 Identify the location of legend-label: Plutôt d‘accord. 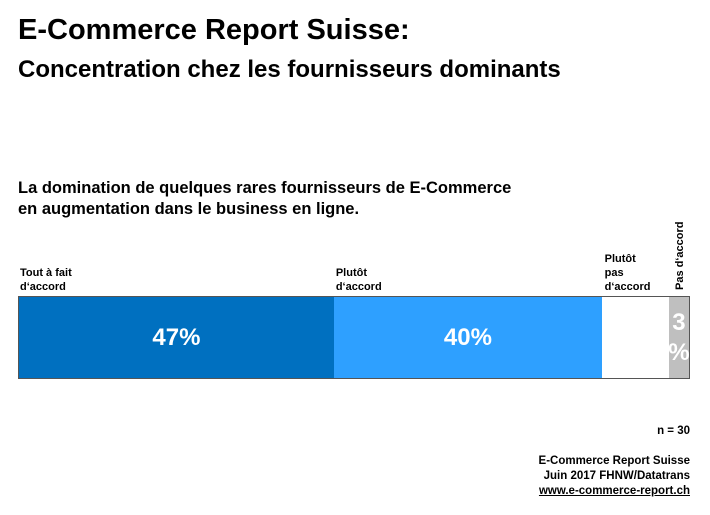
(359, 280).